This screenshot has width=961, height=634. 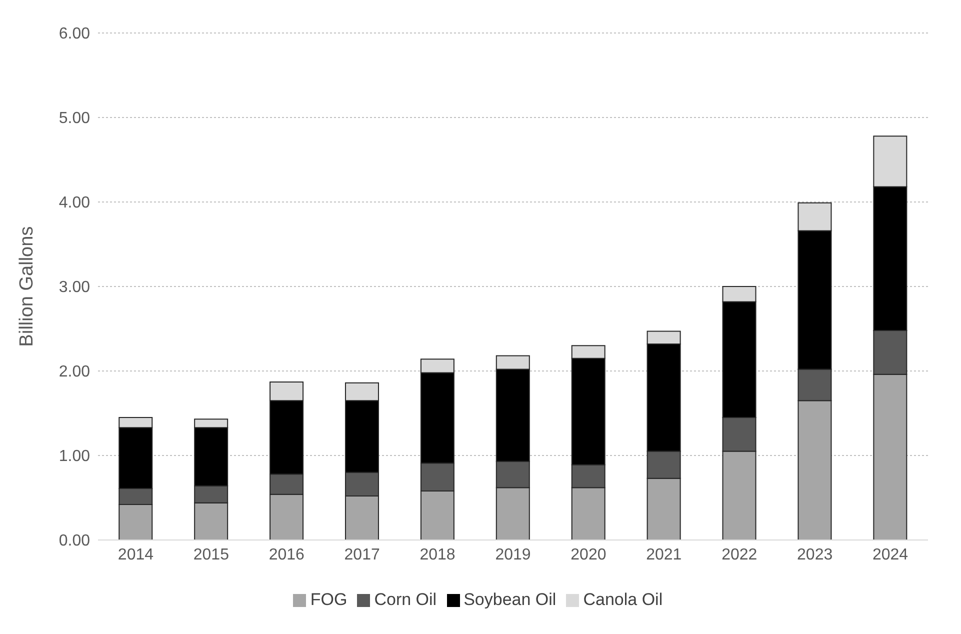 What do you see at coordinates (74, 457) in the screenshot?
I see `y-tick-label: 1.00` at bounding box center [74, 457].